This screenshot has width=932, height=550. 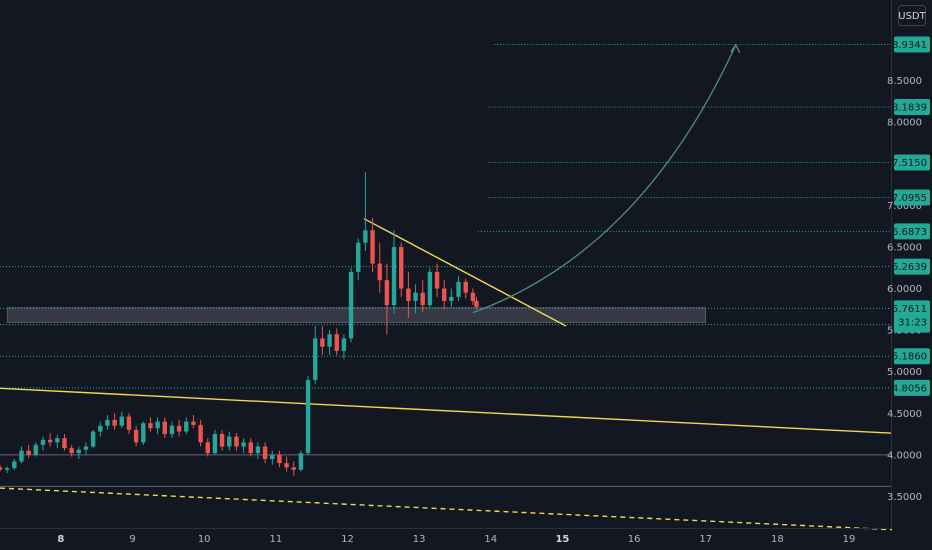 What do you see at coordinates (446, 537) in the screenshot?
I see `time-axis: 8 9 10 11 12 13 14 15 16 17 18 19` at bounding box center [446, 537].